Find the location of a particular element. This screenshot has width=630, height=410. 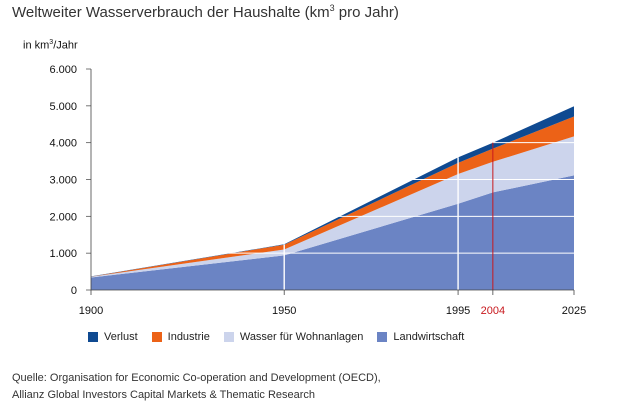

y-axis-unit-post: /Jahr is located at coordinates (65, 45).